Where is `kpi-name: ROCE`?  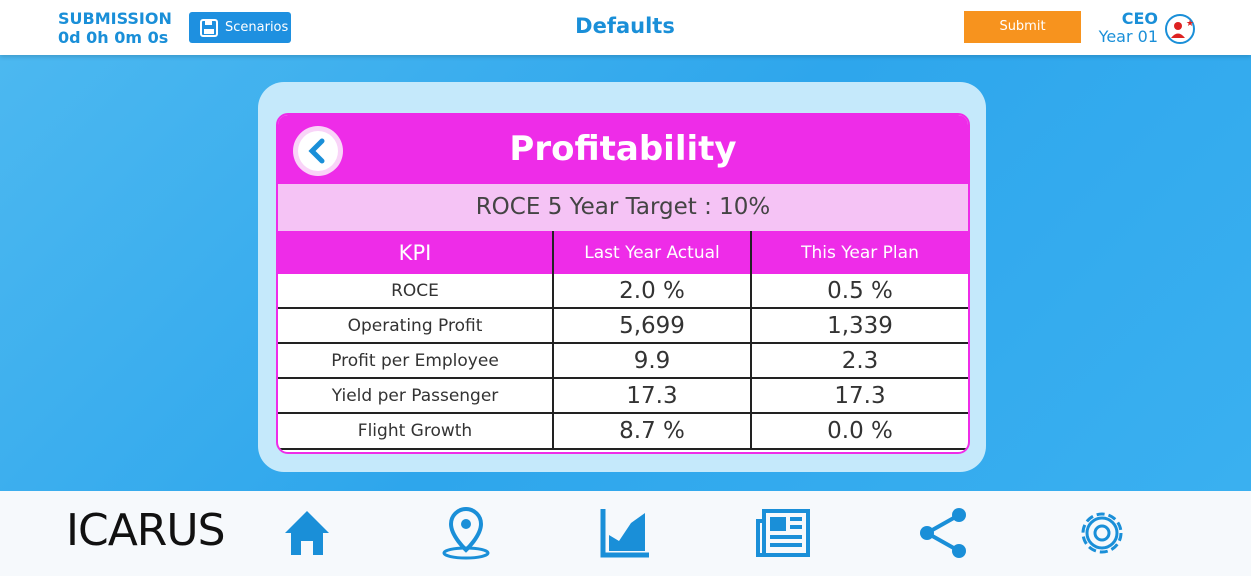
kpi-name: ROCE is located at coordinates (416, 291).